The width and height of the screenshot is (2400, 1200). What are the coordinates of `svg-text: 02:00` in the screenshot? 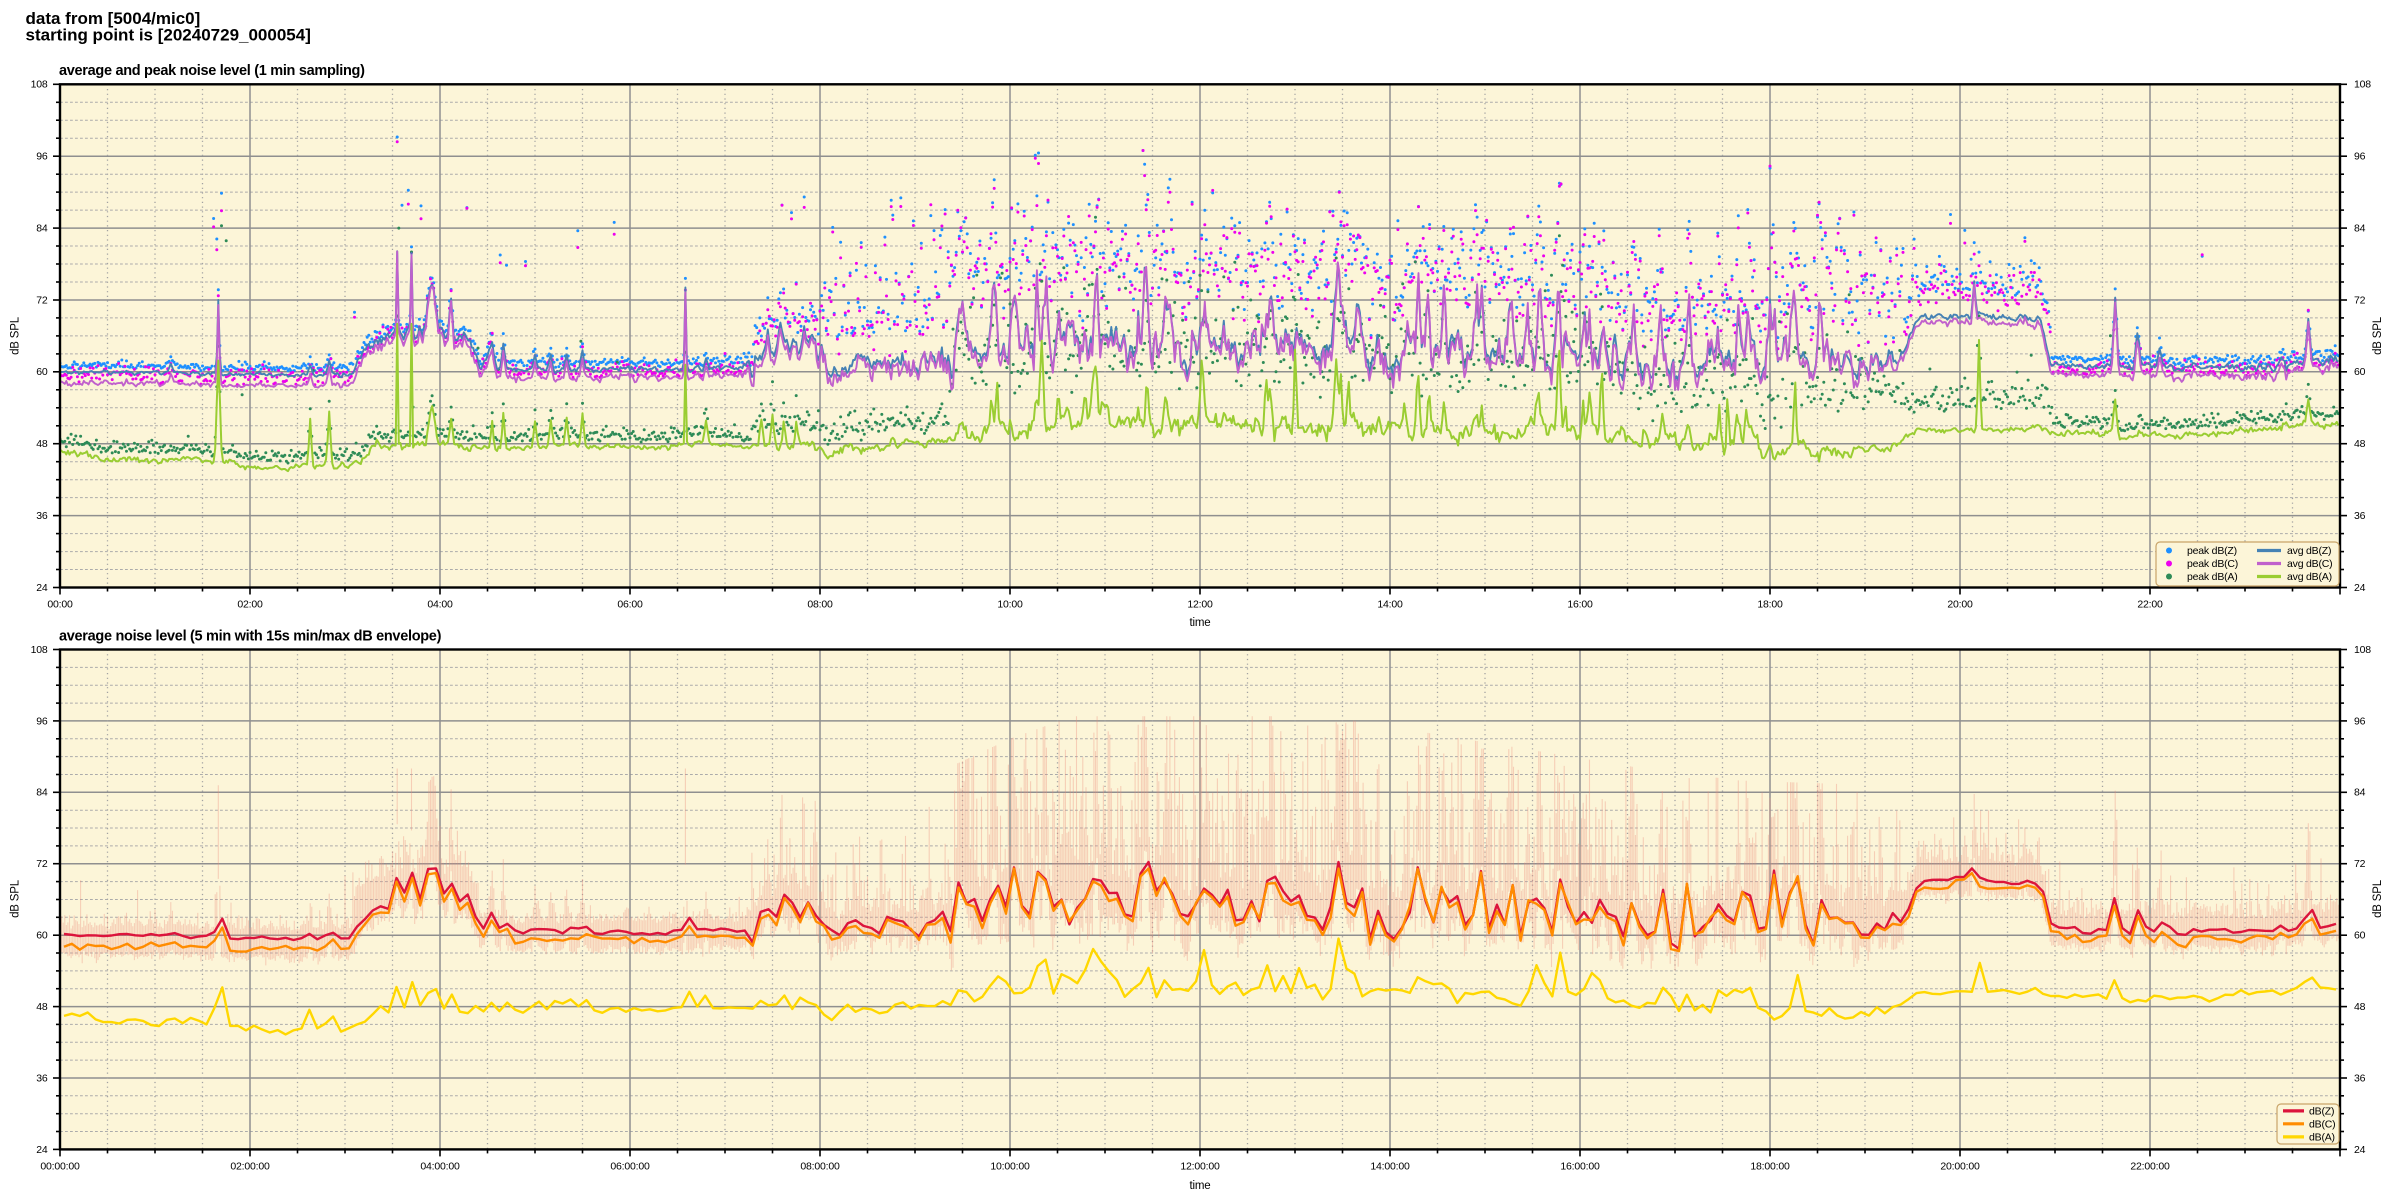 It's located at (250, 605).